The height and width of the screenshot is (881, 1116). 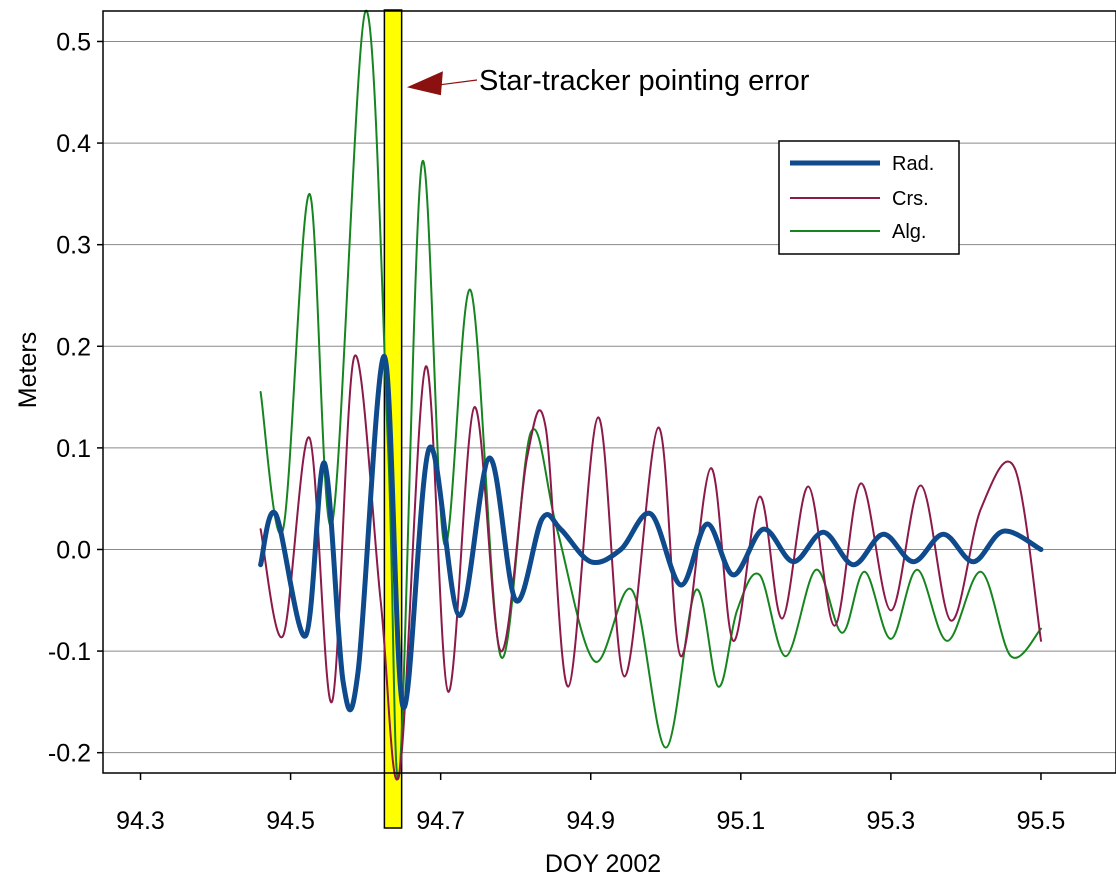 I want to click on x-tick-label: 95.5, so click(x=1041, y=821).